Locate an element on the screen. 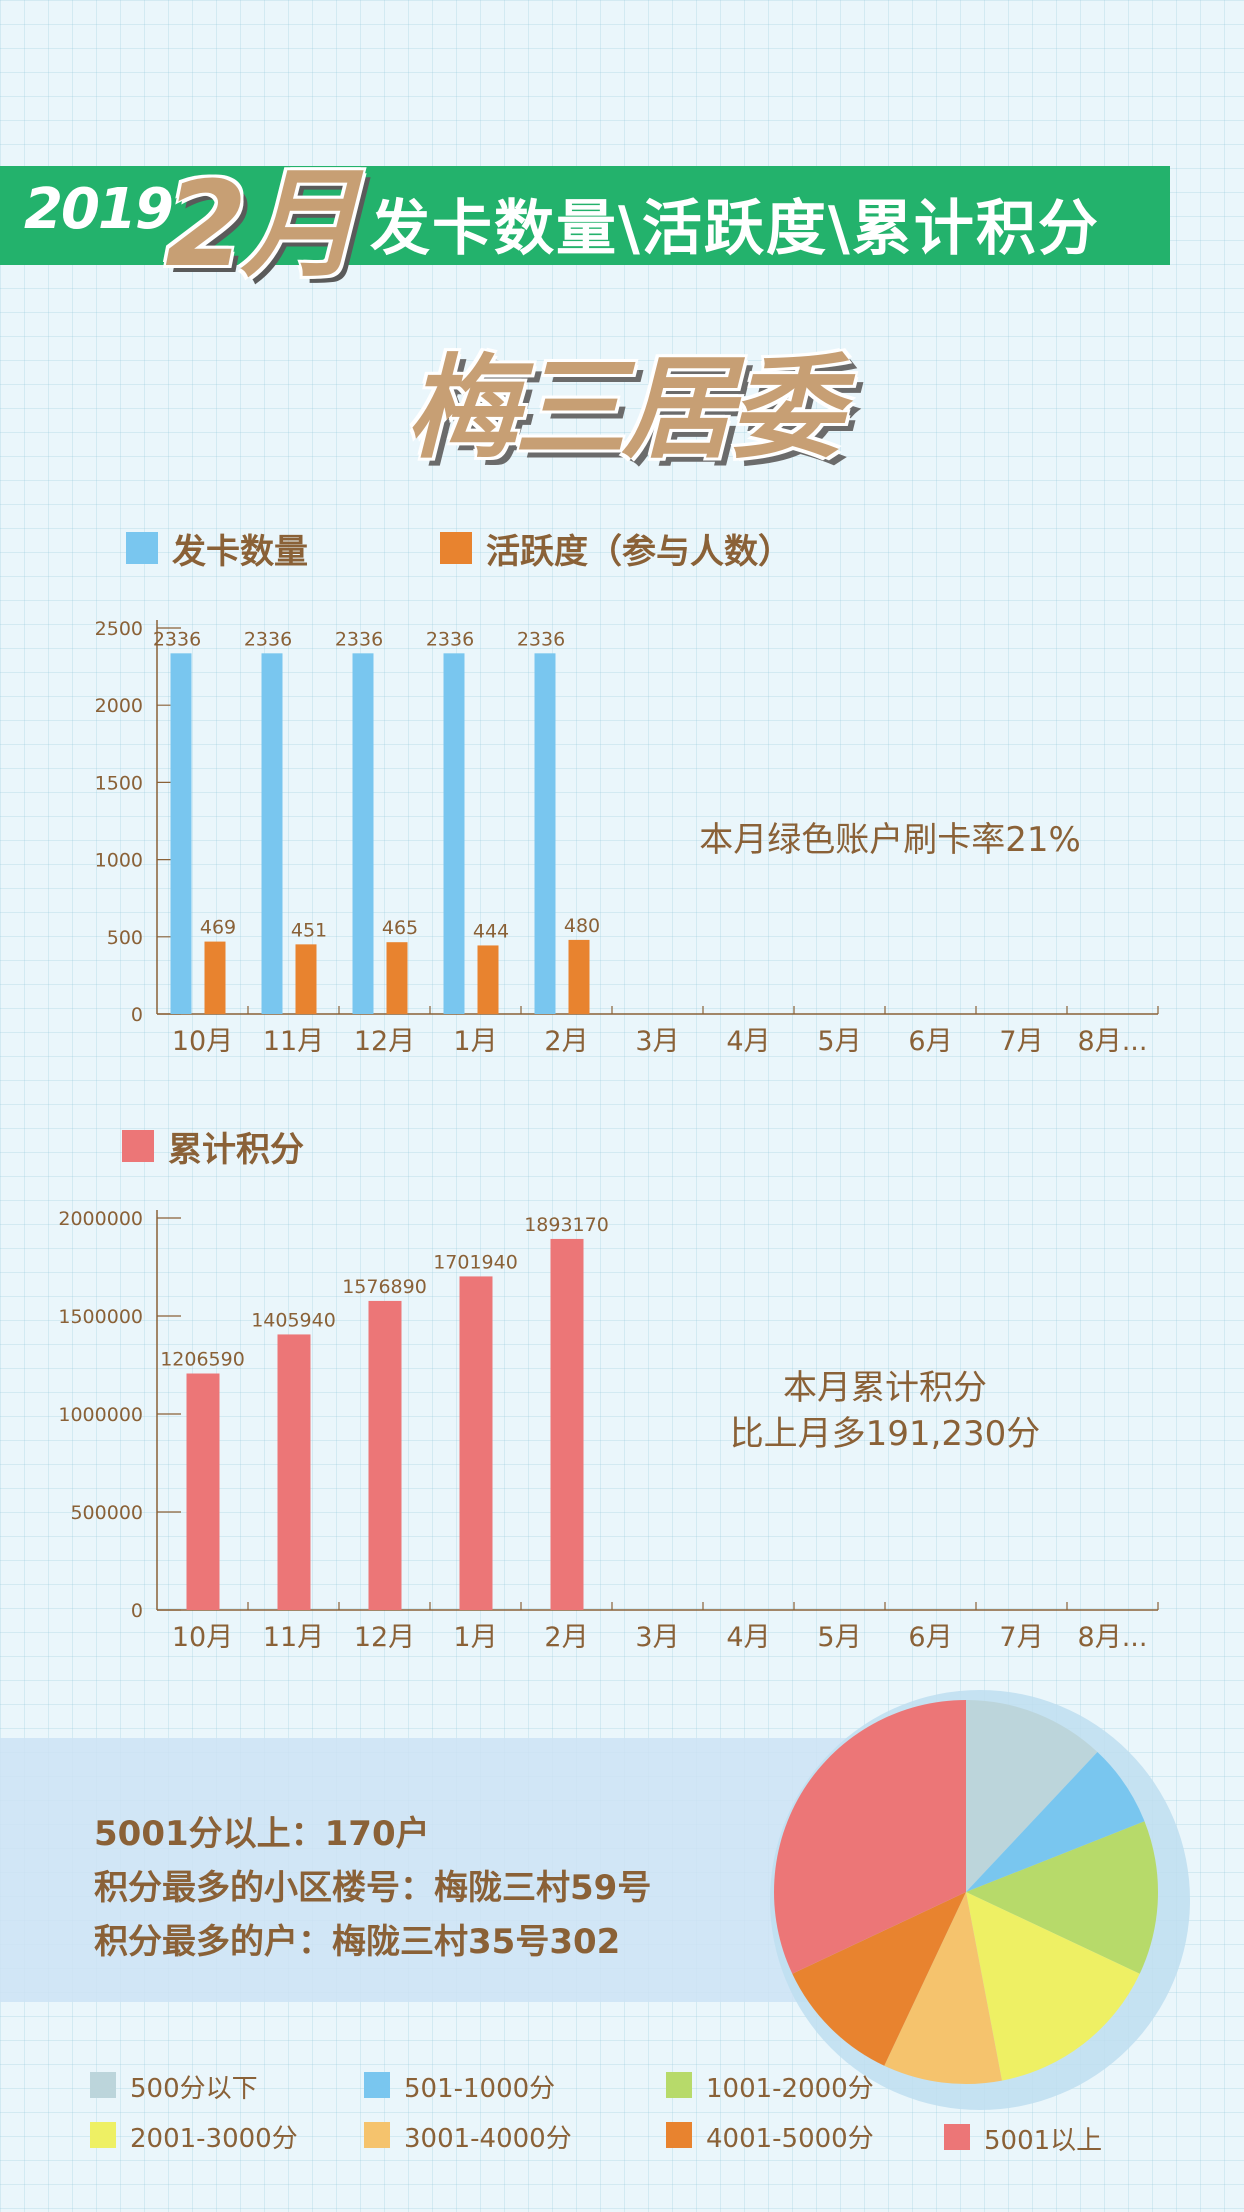 The height and width of the screenshot is (2212, 1244). summary-band is located at coordinates (430, 1870).